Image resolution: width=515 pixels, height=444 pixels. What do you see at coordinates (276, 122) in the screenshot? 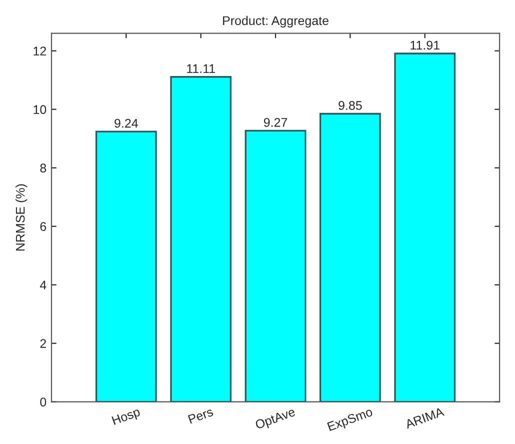
I see `data-label: 9.27` at bounding box center [276, 122].